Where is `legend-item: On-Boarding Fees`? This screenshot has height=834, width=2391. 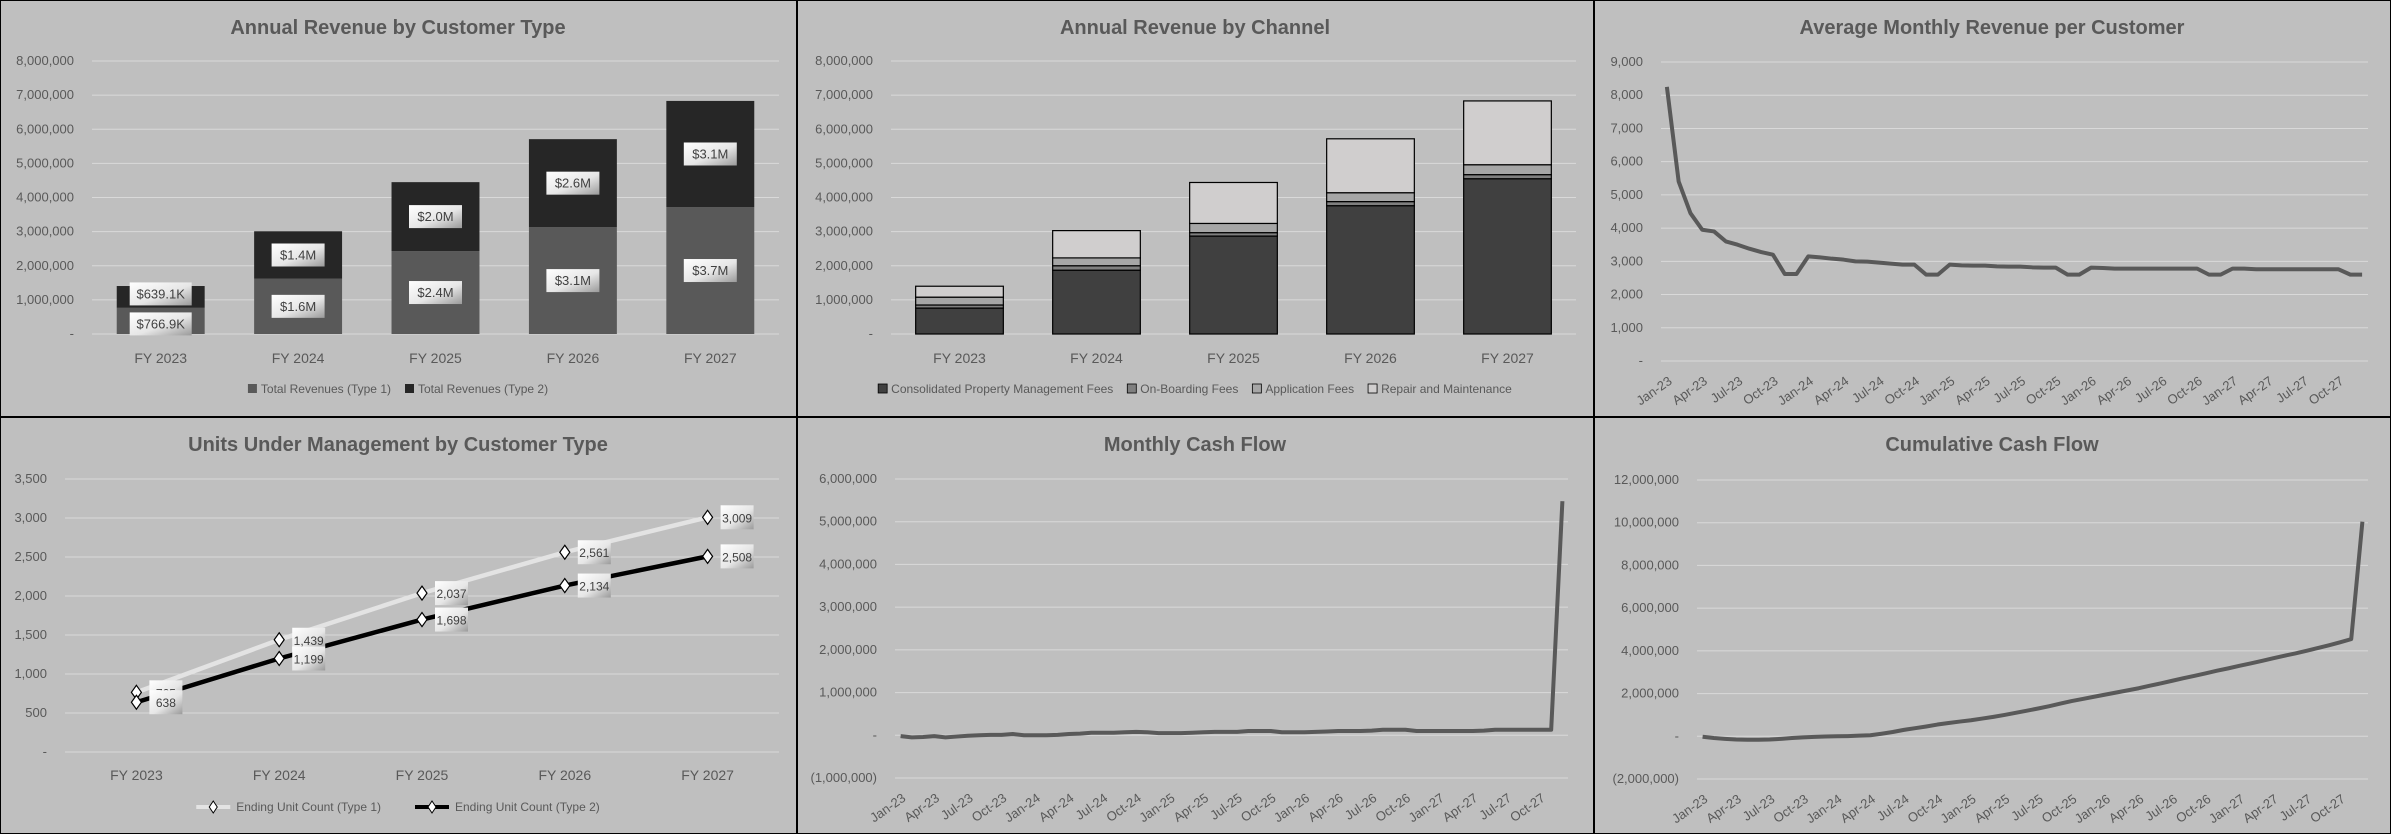
legend-item: On-Boarding Fees is located at coordinates (1182, 389).